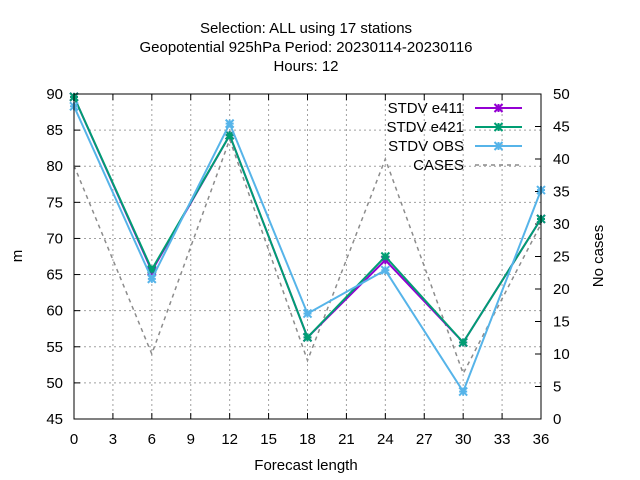 The width and height of the screenshot is (640, 480). I want to click on y2-tick-label: 35, so click(561, 192).